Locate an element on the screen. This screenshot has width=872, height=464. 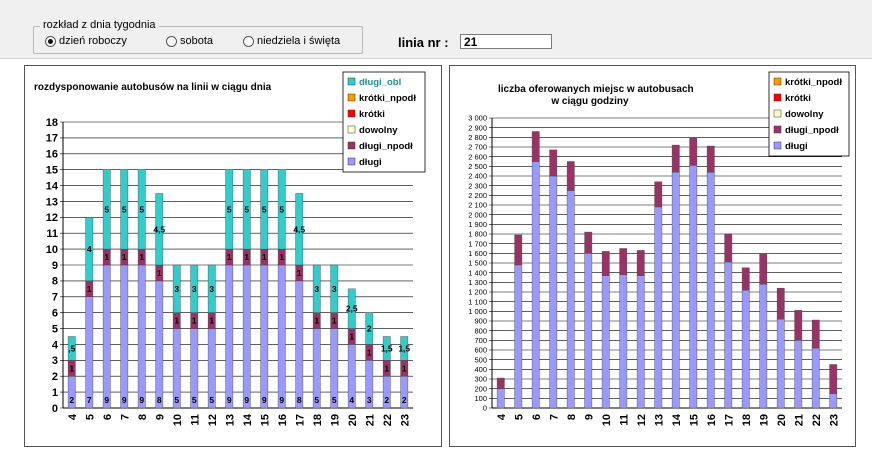
data-label: 1,5 is located at coordinates (404, 348).